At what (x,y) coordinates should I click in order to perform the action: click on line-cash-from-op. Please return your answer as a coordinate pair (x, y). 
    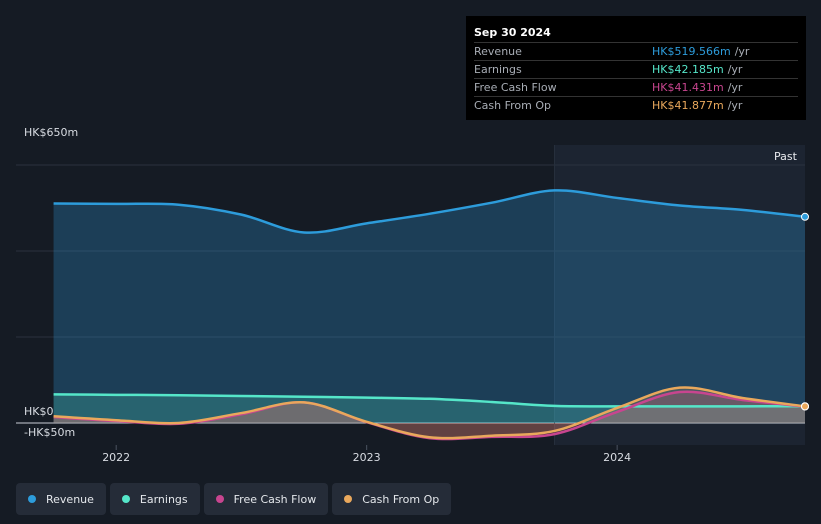
    Looking at the image, I should click on (429, 413).